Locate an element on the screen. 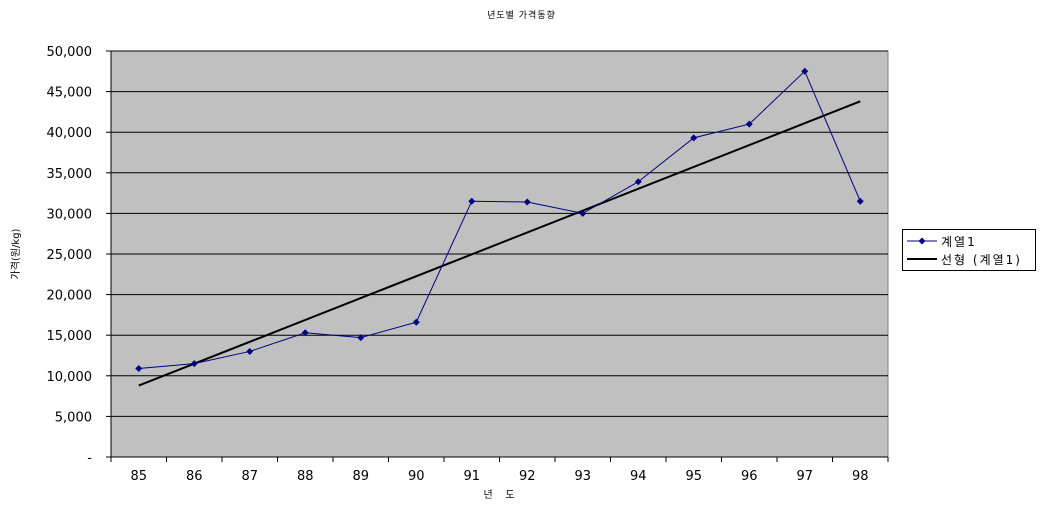  x-tick-label: 95 is located at coordinates (693, 476).